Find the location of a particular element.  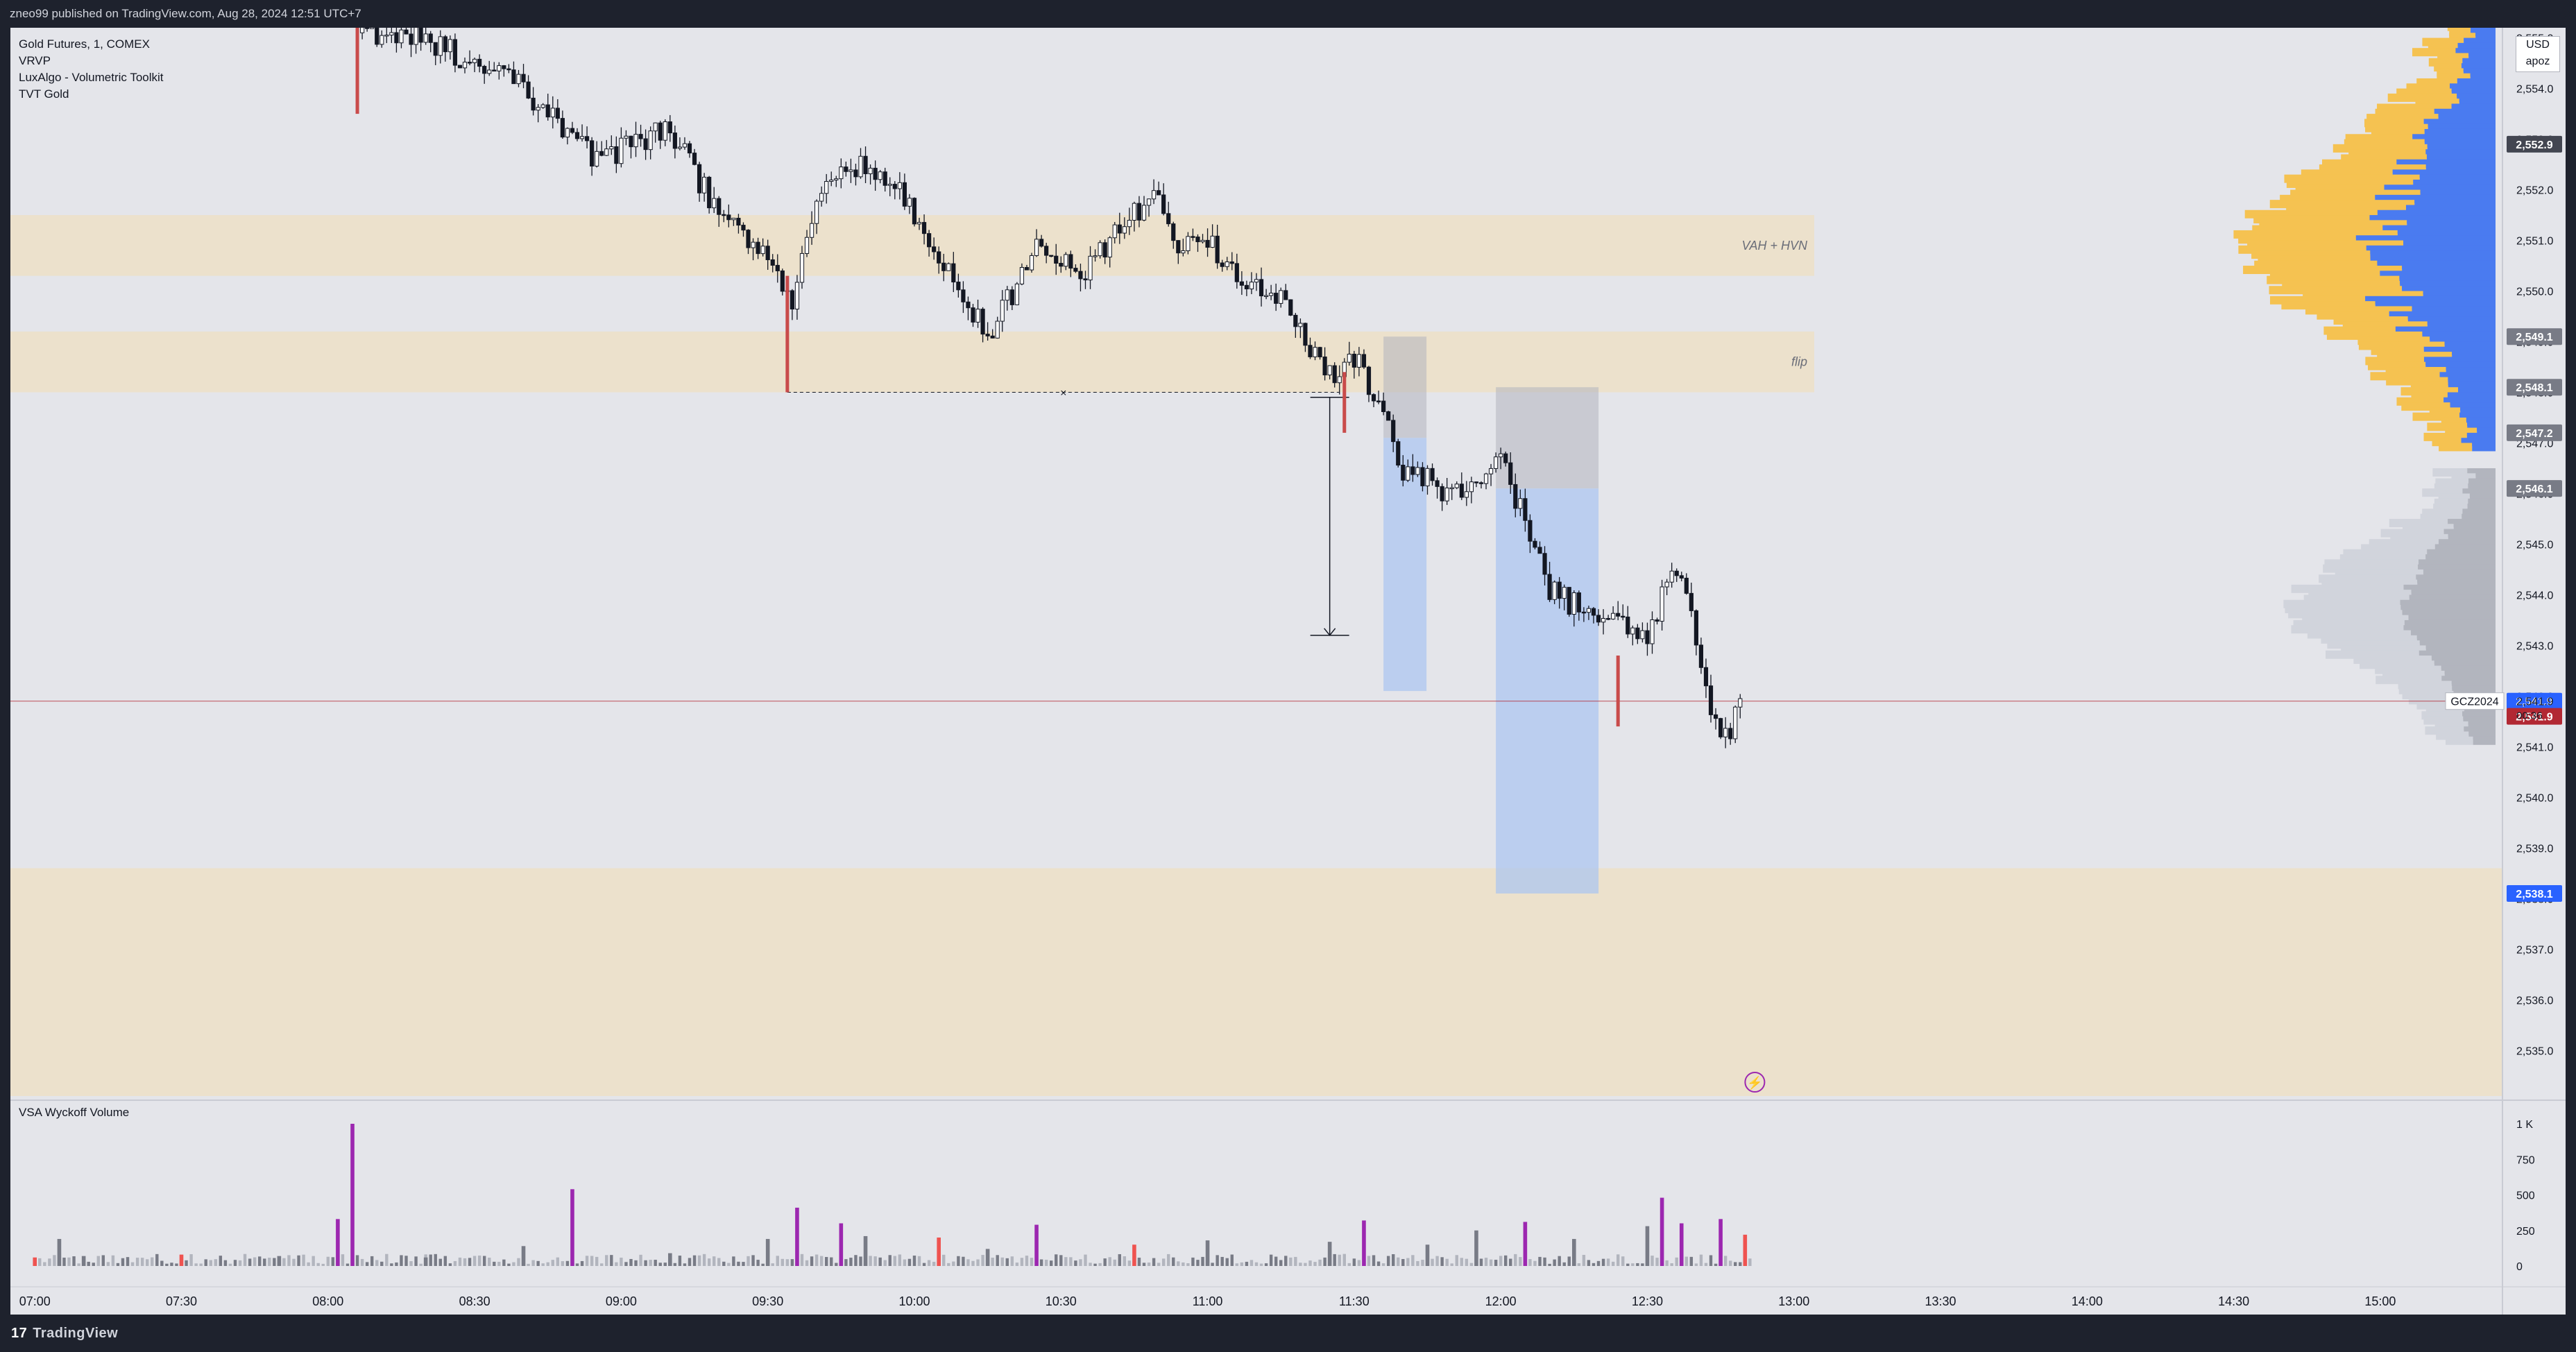

profile-bar-gray is located at coordinates (2459, 740).